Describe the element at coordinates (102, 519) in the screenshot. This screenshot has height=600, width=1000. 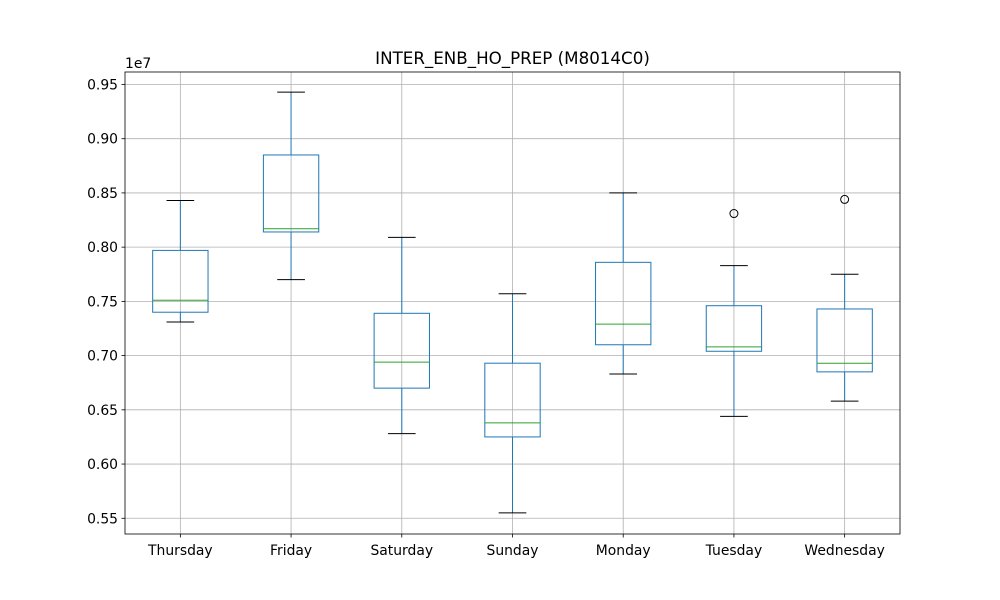
I see `y-tick-label: 0.55` at that location.